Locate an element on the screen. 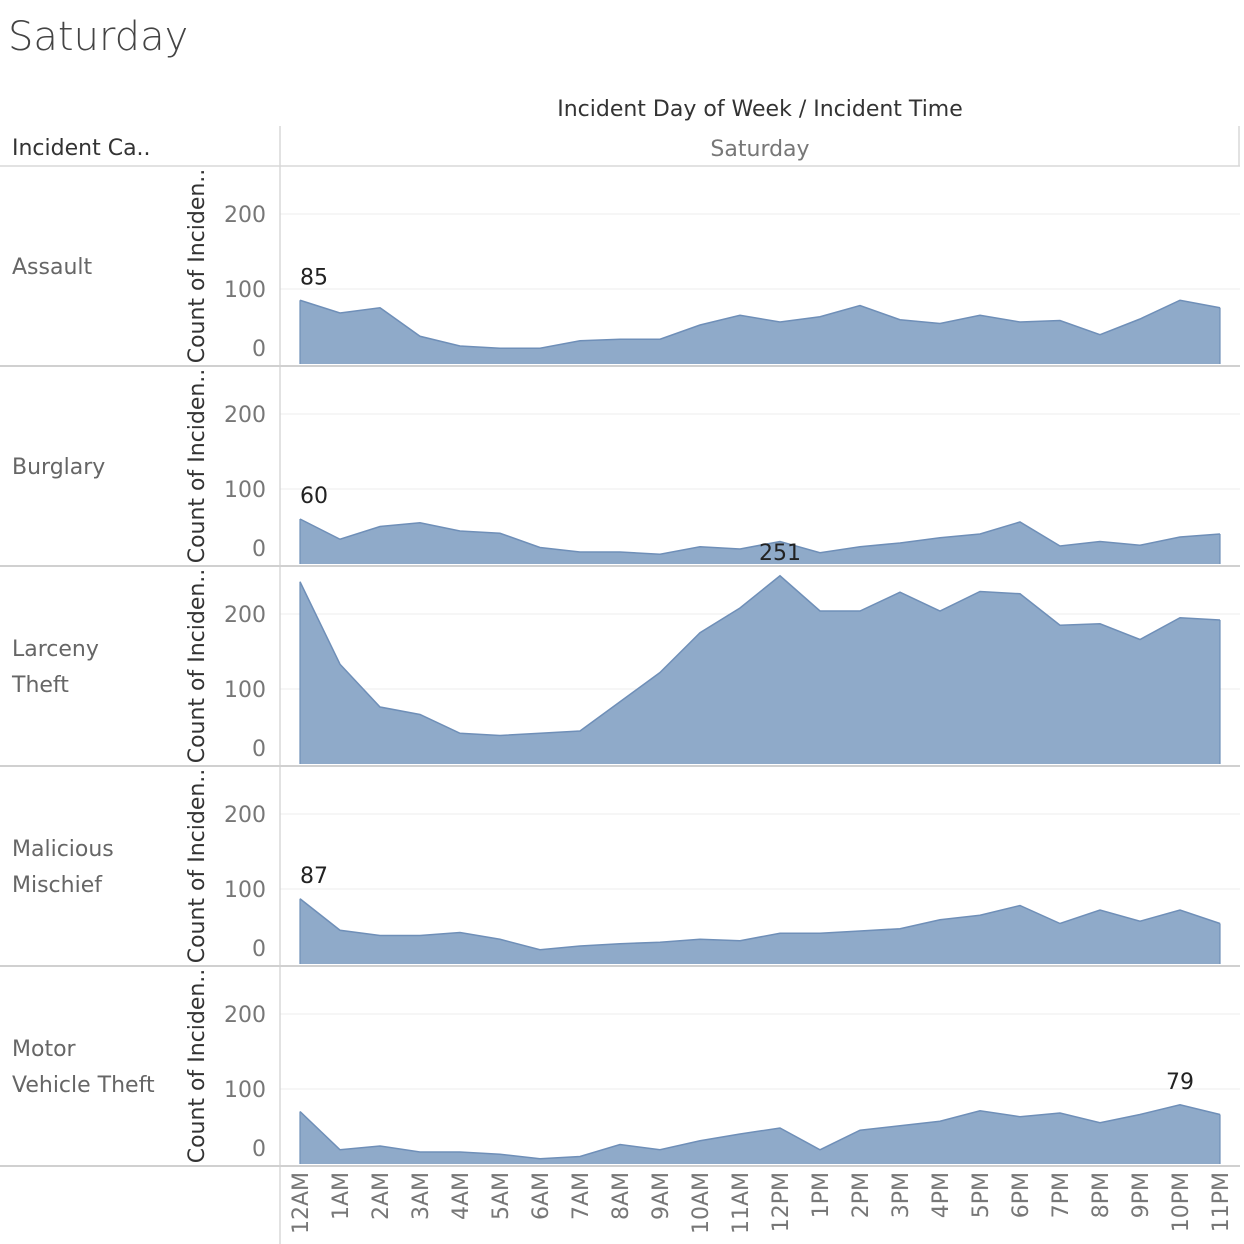 Image resolution: width=1244 pixels, height=1244 pixels. data-label: 87 is located at coordinates (314, 876).